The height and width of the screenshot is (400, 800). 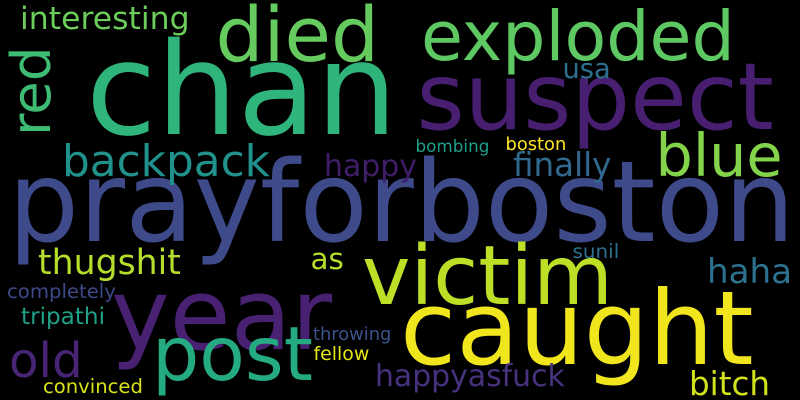 I want to click on word-throwing: throwing, so click(x=352, y=334).